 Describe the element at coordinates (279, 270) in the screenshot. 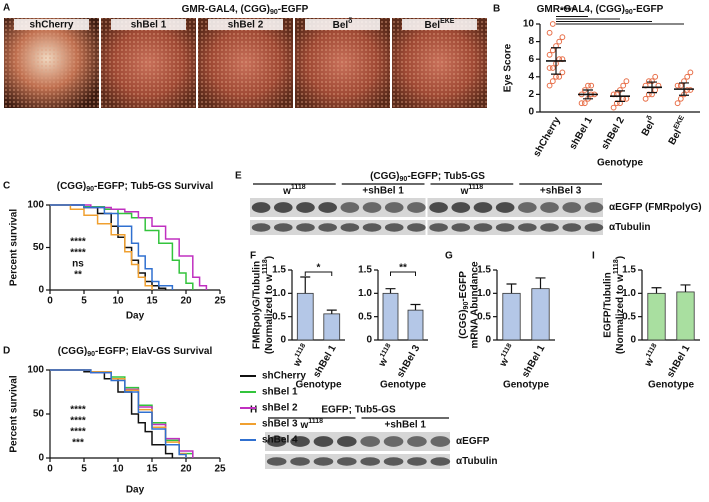

I see `y-tick-label: 1.5` at that location.